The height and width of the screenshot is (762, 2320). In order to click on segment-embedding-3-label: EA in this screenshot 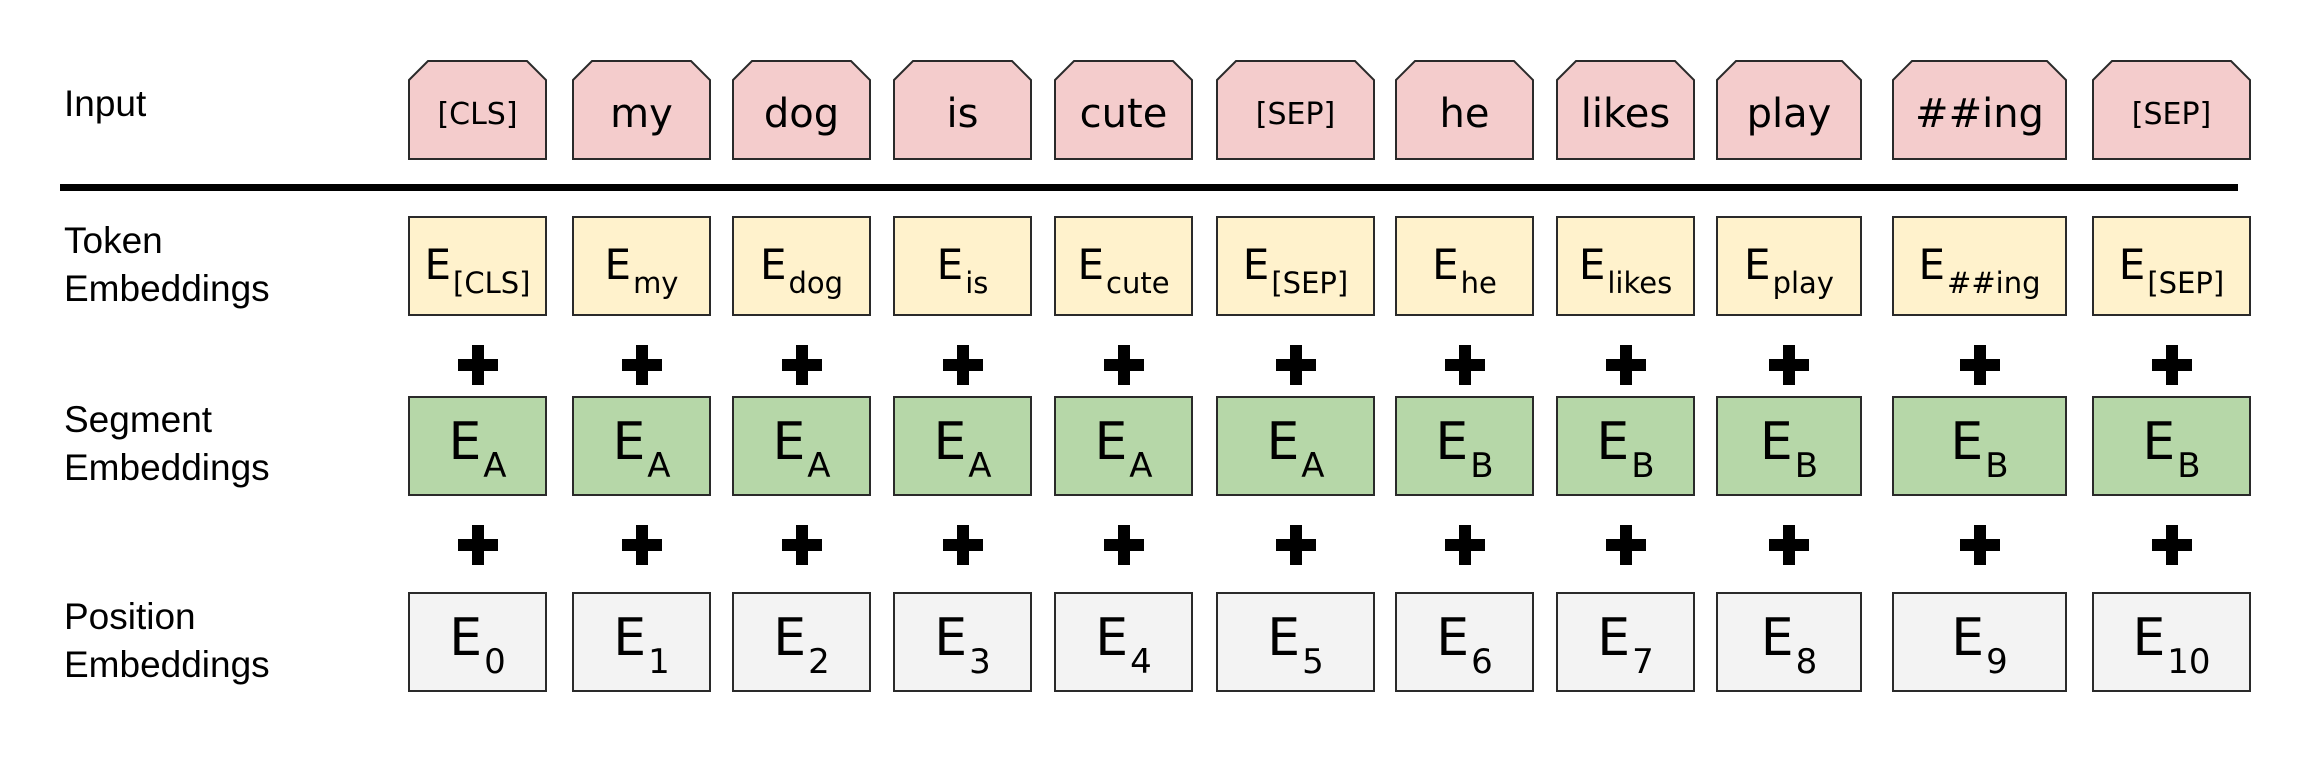, I will do `click(962, 449)`.